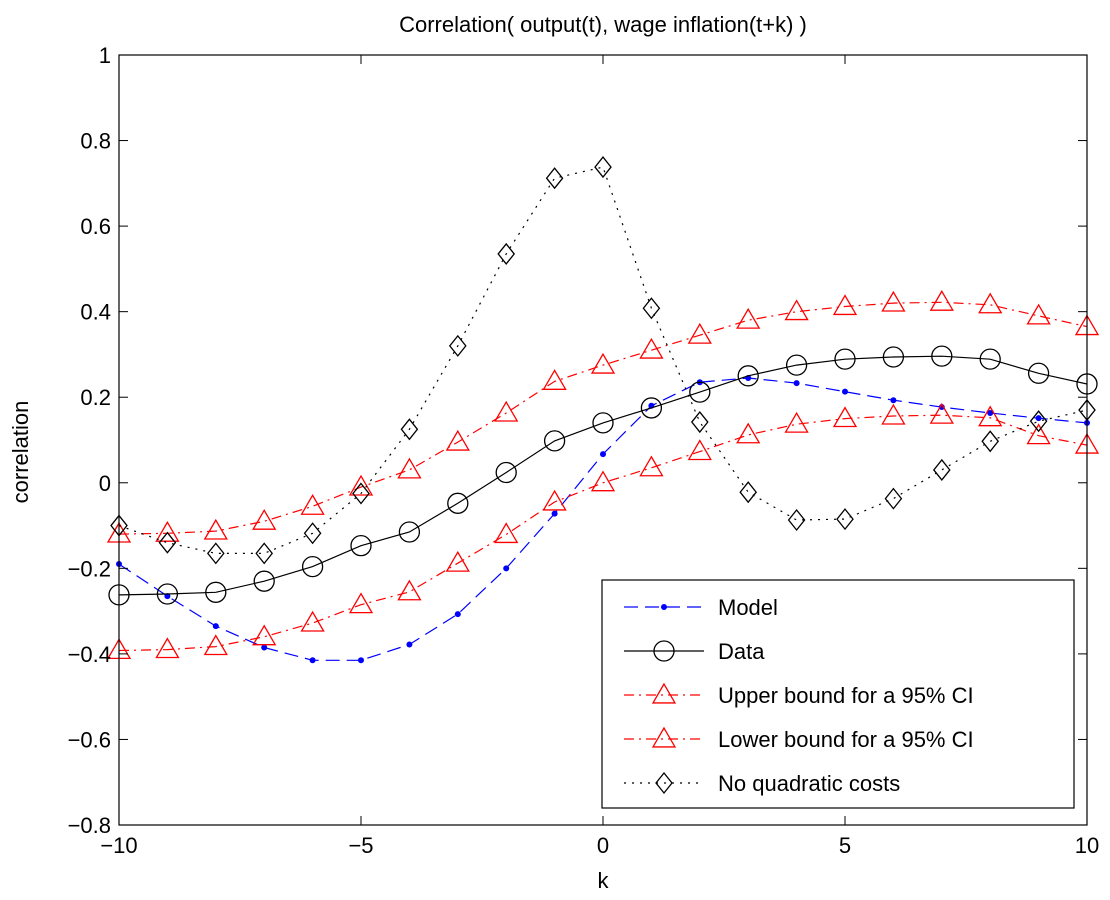 This screenshot has height=900, width=1110. I want to click on legend-item: Upper bound for a 95% CI, so click(799, 695).